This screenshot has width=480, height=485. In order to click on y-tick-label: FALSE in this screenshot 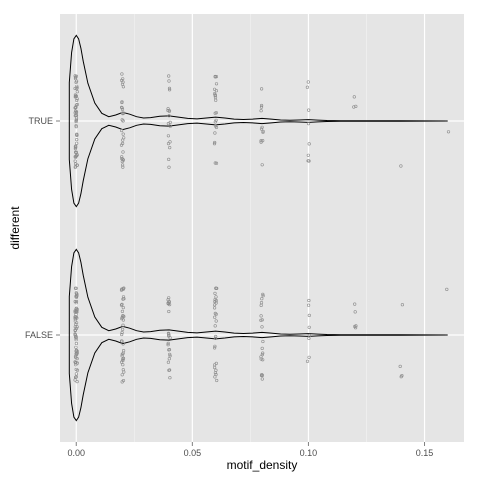, I will do `click(39, 335)`.